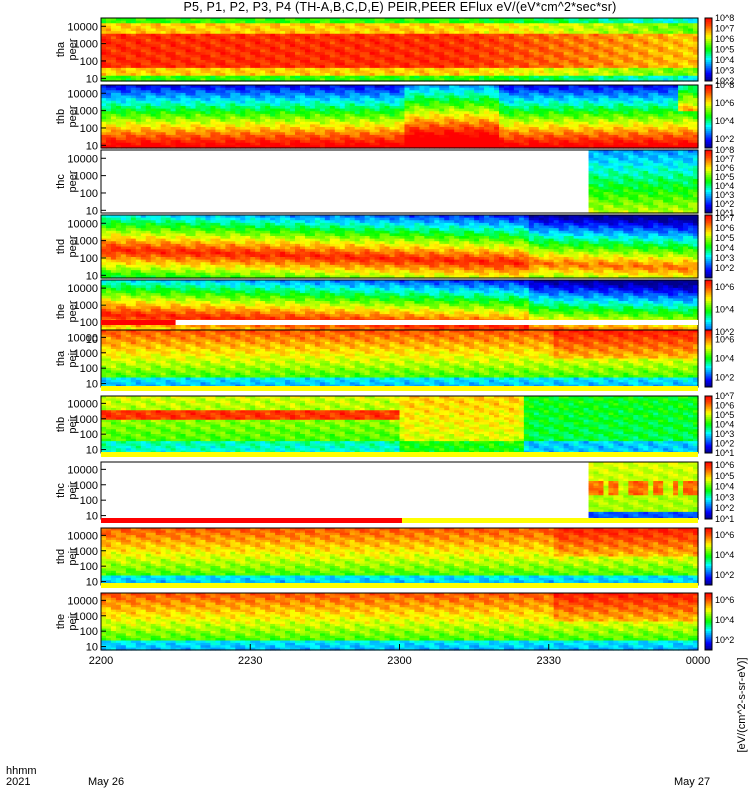  I want to click on footer-end-date: May 27, so click(692, 782).